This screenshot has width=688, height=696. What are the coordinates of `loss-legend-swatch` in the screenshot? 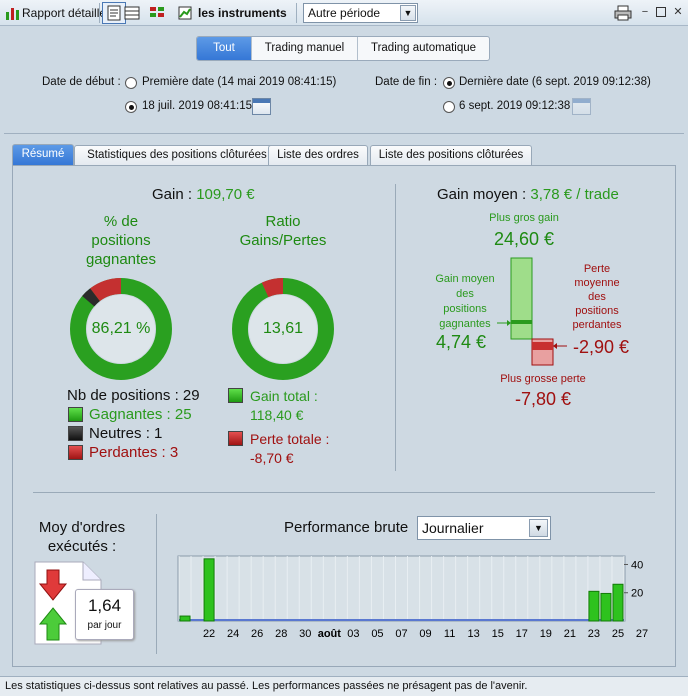 It's located at (75, 452).